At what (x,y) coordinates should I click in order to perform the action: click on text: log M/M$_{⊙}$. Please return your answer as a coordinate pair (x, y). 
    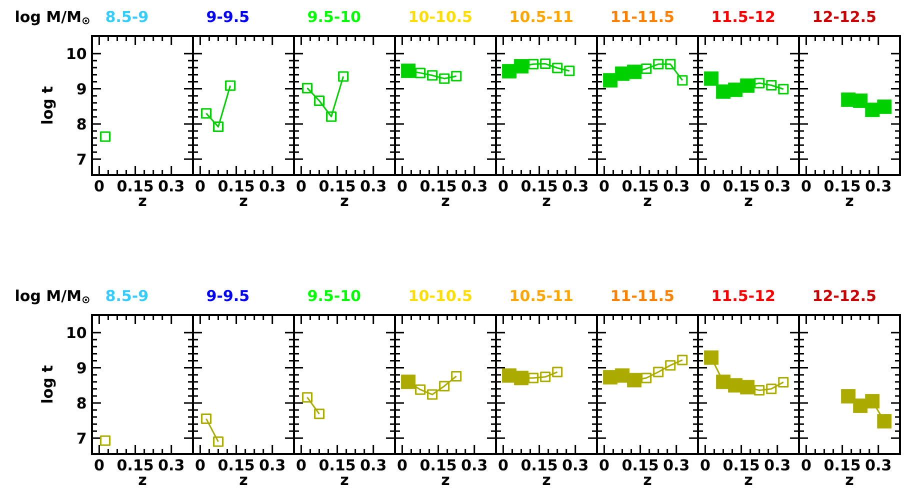
    Looking at the image, I should click on (53, 297).